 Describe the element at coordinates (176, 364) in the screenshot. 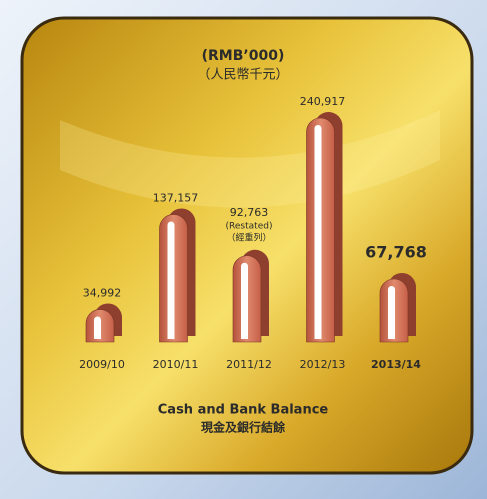

I see `x-tick-label: 2010/11` at that location.